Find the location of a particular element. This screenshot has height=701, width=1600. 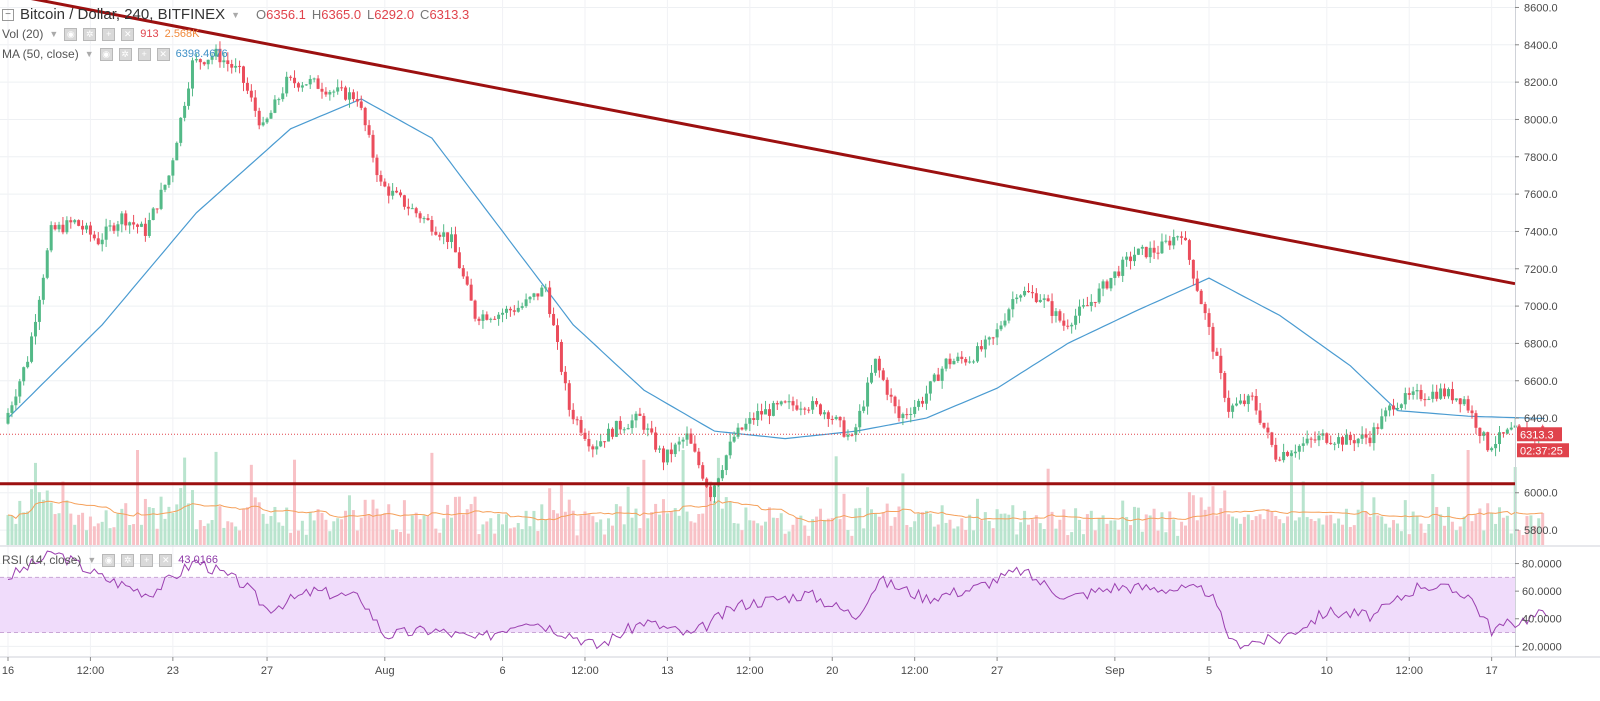

volume-label: Vol (20) is located at coordinates (23, 34).